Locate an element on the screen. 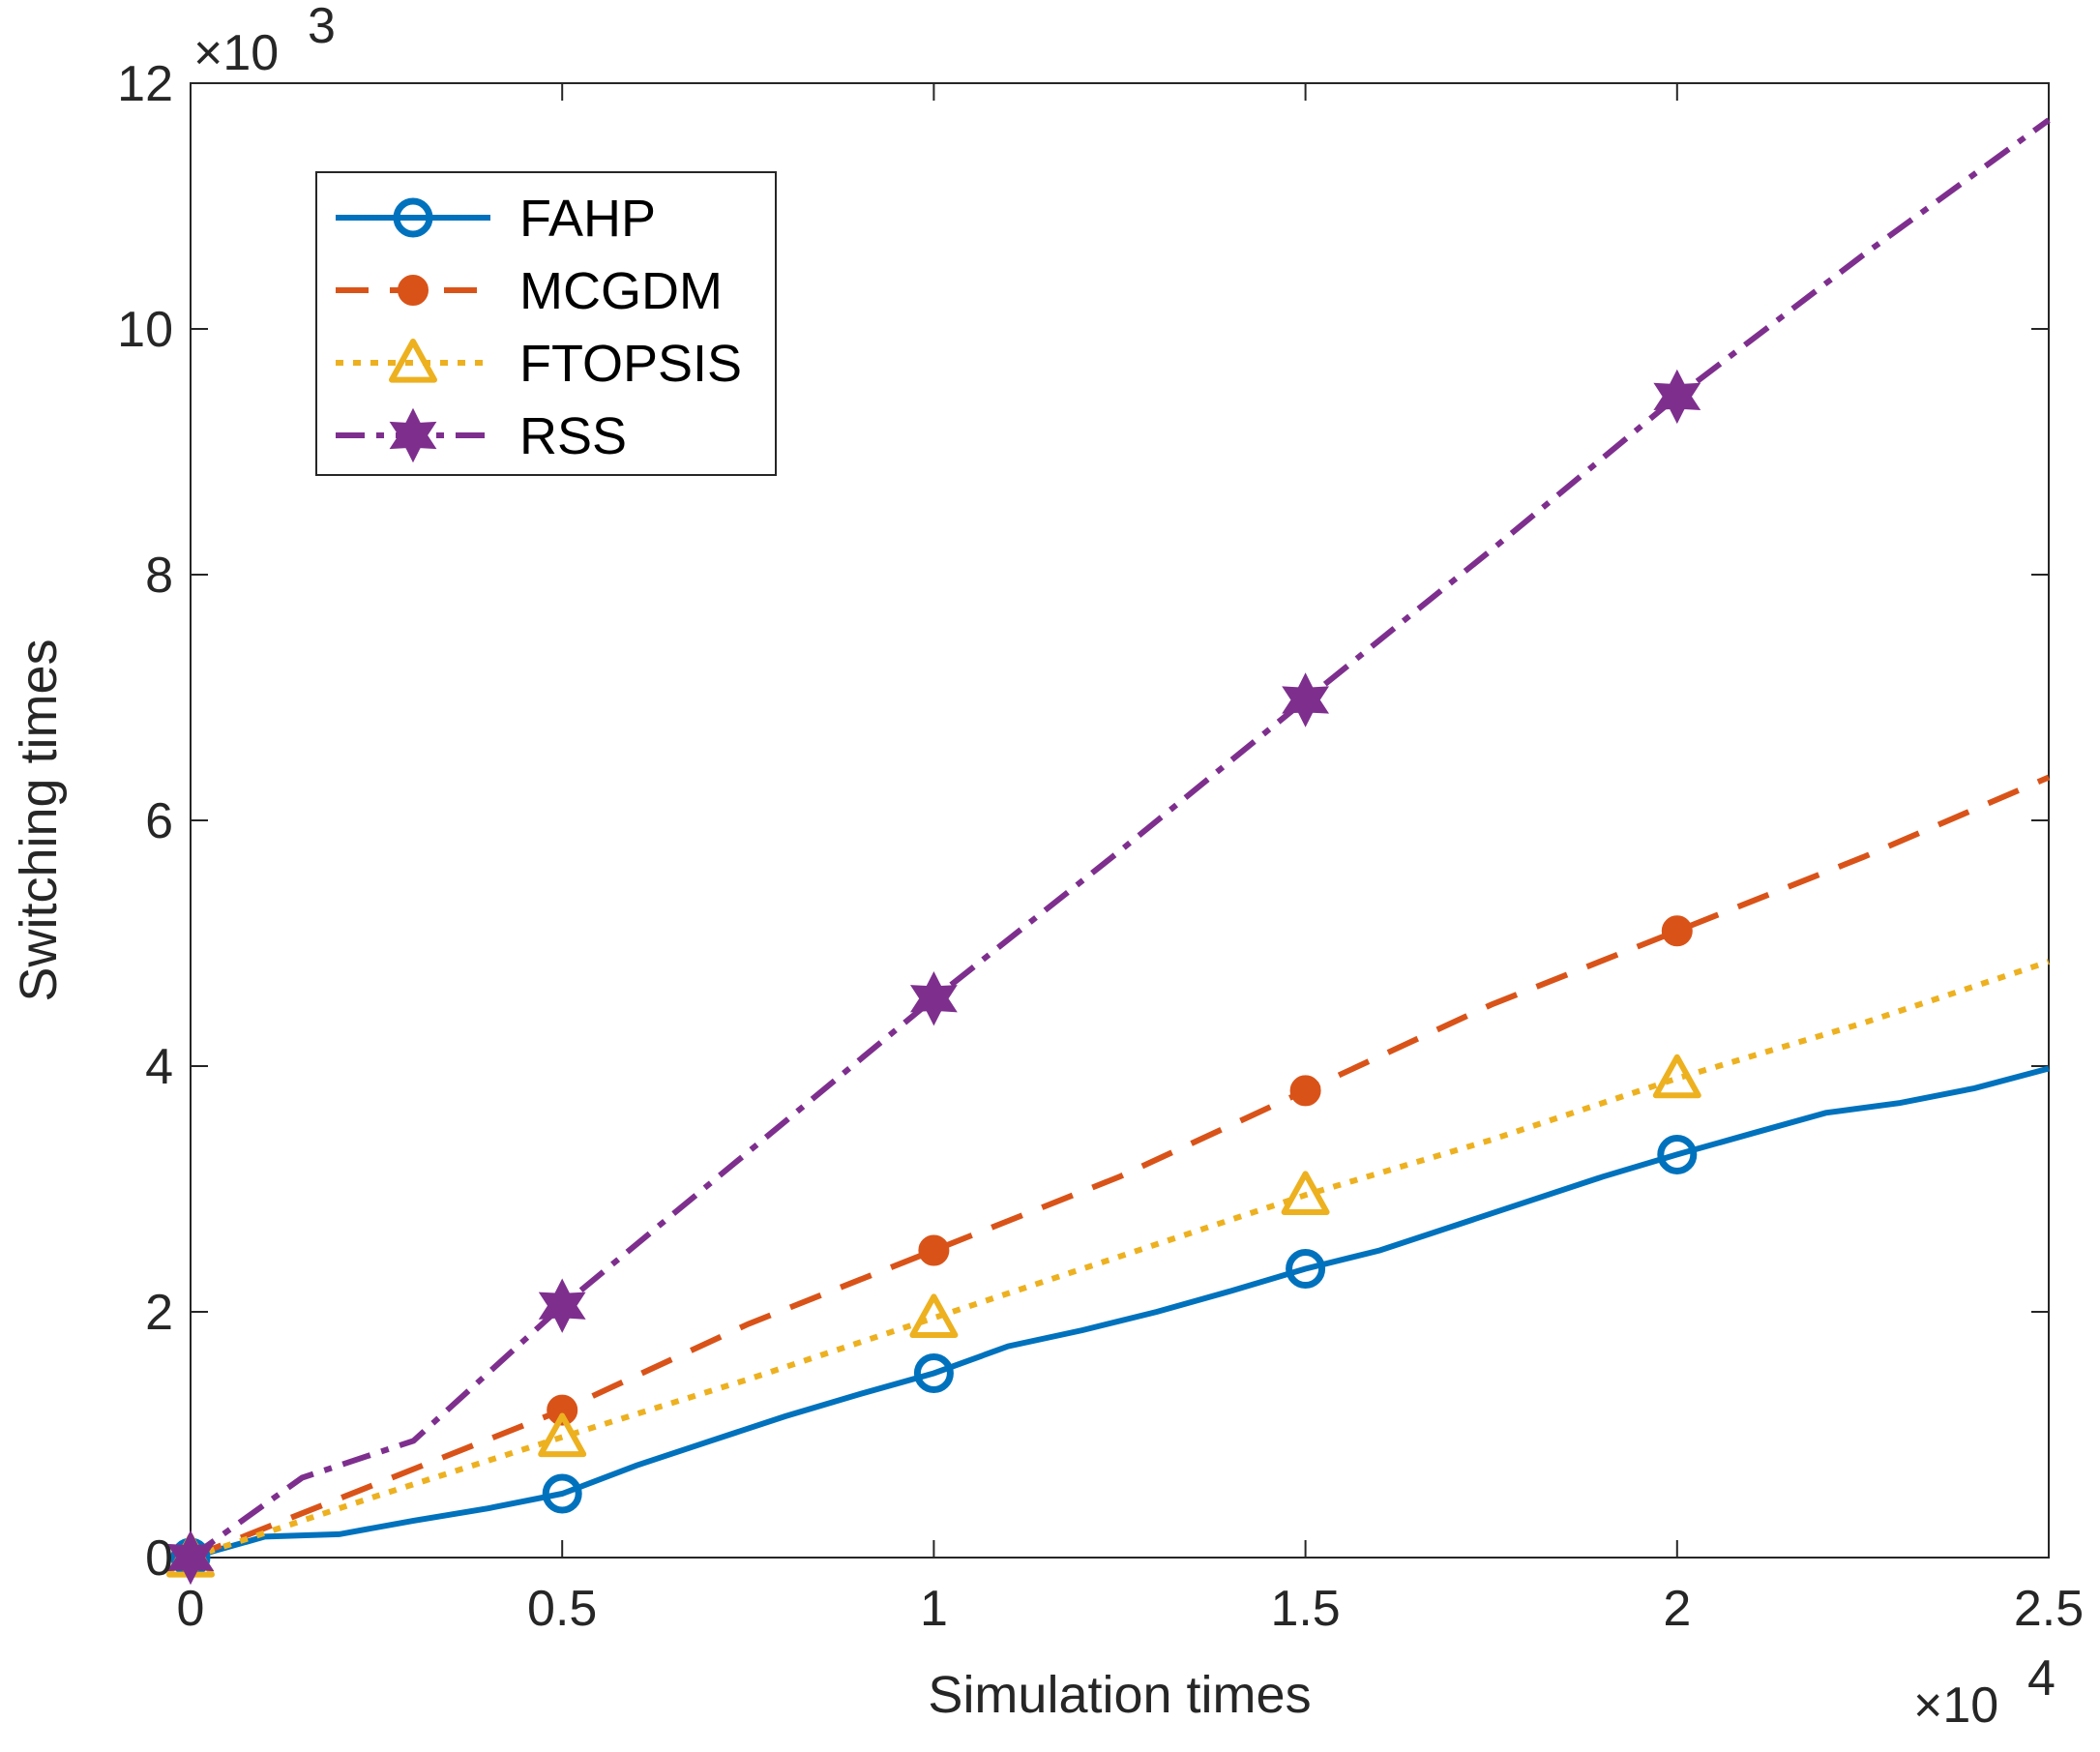 This screenshot has height=1752, width=2100. y-tick-label: 6 is located at coordinates (159, 821).